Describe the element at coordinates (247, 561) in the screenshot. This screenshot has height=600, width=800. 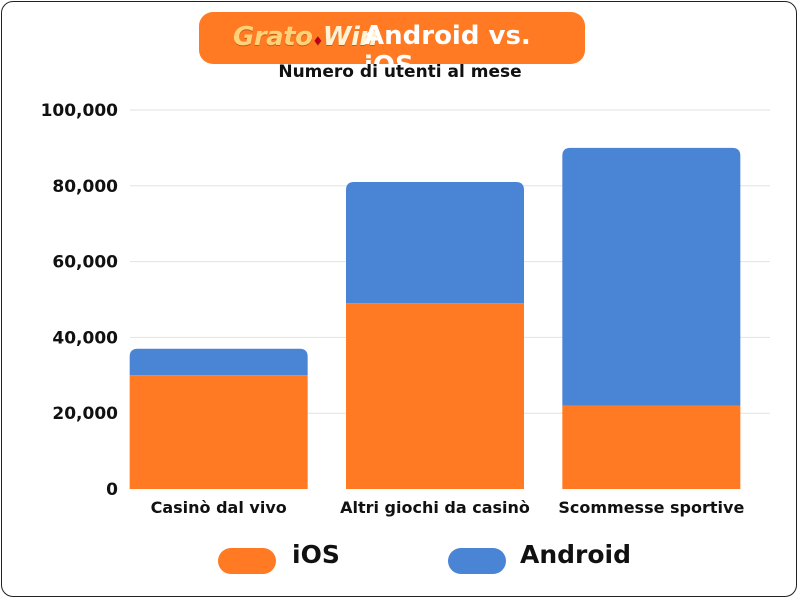
I see `legend-swatch-ios` at that location.